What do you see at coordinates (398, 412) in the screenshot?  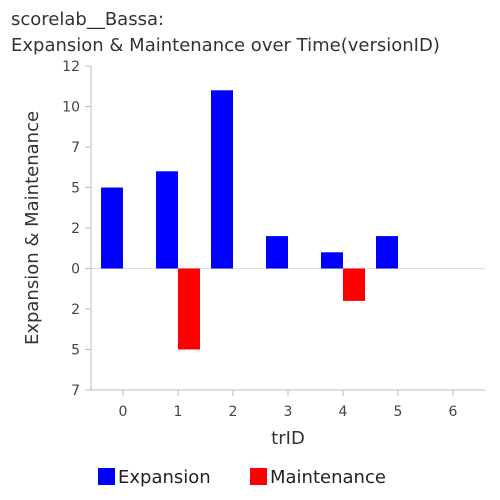 I see `x-tick-label: 5` at bounding box center [398, 412].